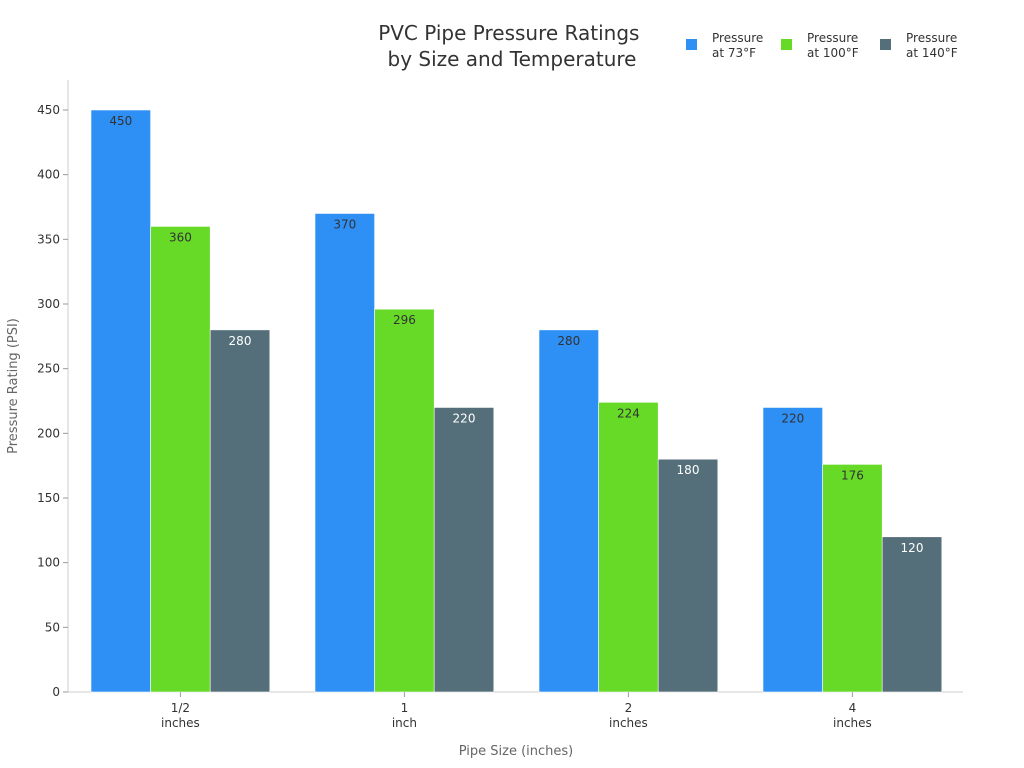 The height and width of the screenshot is (768, 1024). Describe the element at coordinates (932, 53) in the screenshot. I see `legend-label: at 140°F` at that location.